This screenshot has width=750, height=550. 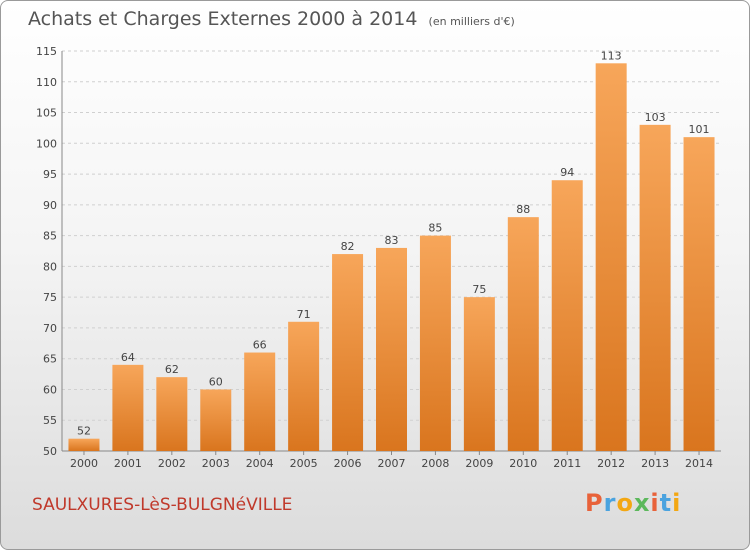 I want to click on x-tick-label: 2000, so click(x=84, y=463).